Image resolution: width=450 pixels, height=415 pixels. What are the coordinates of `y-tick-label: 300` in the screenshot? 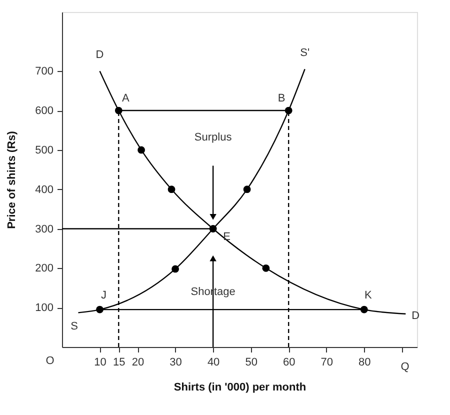 It's located at (44, 229).